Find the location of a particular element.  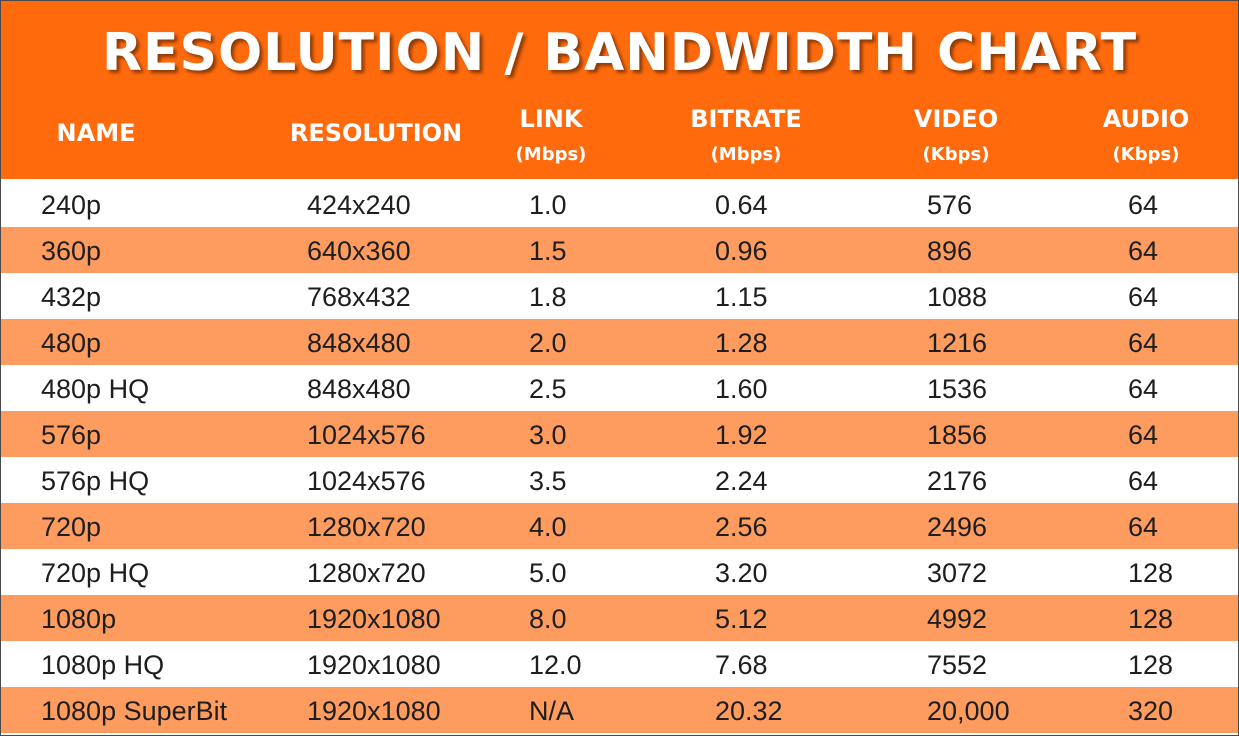

table-cell: 768x432 is located at coordinates (359, 297).